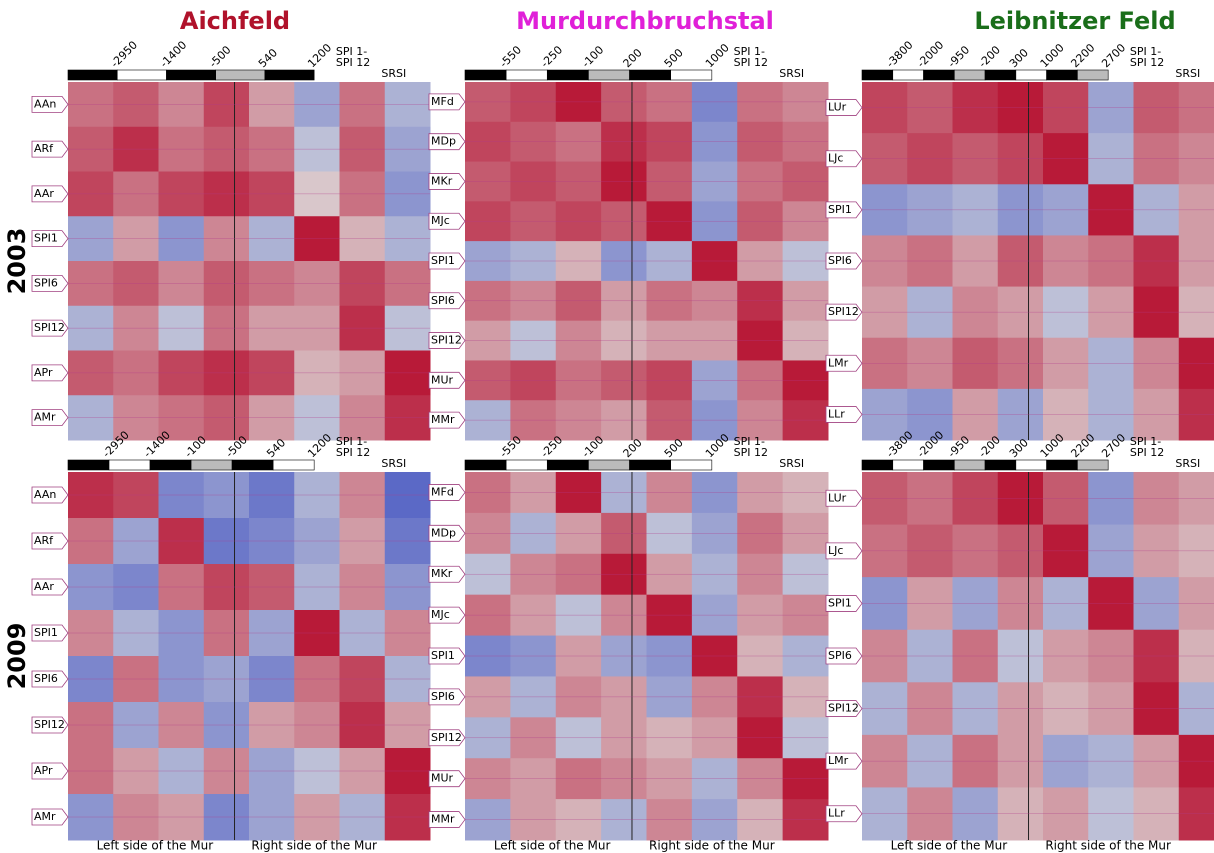 This screenshot has height=853, width=1214. I want to click on row-label: SPI1, so click(840, 602).